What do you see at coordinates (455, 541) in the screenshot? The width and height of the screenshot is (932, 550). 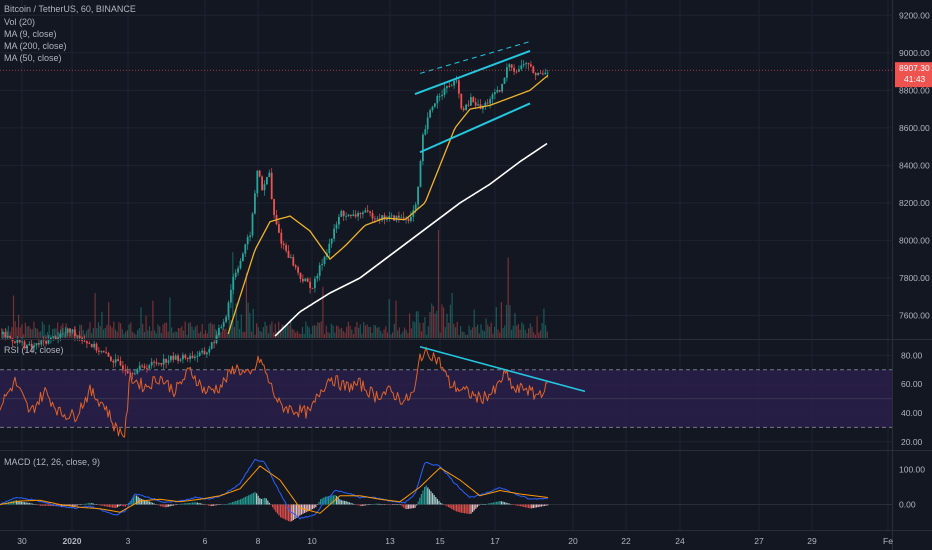 I see `time-axis: 30 2020 3 6 8 10 13 15 17 20 22 24 27 29 Fe` at bounding box center [455, 541].